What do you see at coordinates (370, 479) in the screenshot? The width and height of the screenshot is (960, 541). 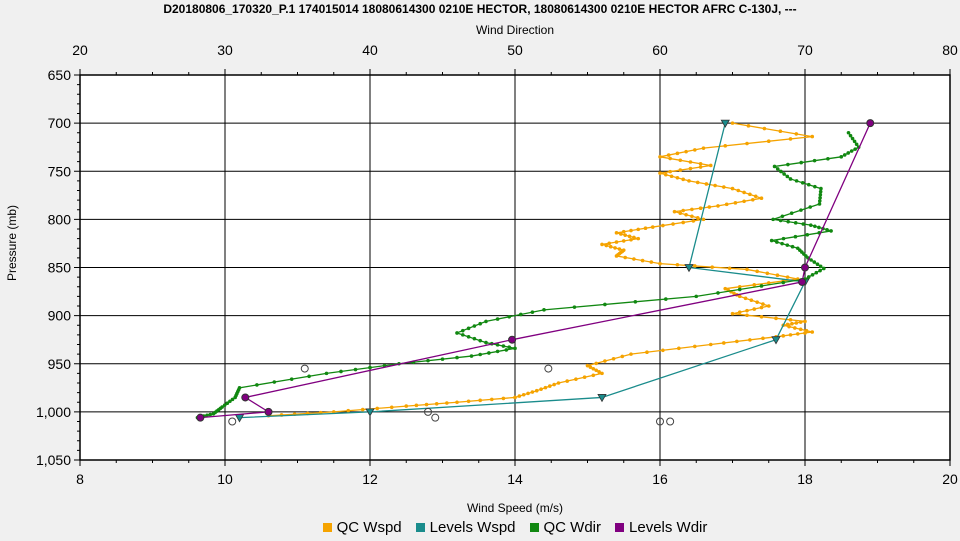 I see `bottom-axis-tick-label: 12` at bounding box center [370, 479].